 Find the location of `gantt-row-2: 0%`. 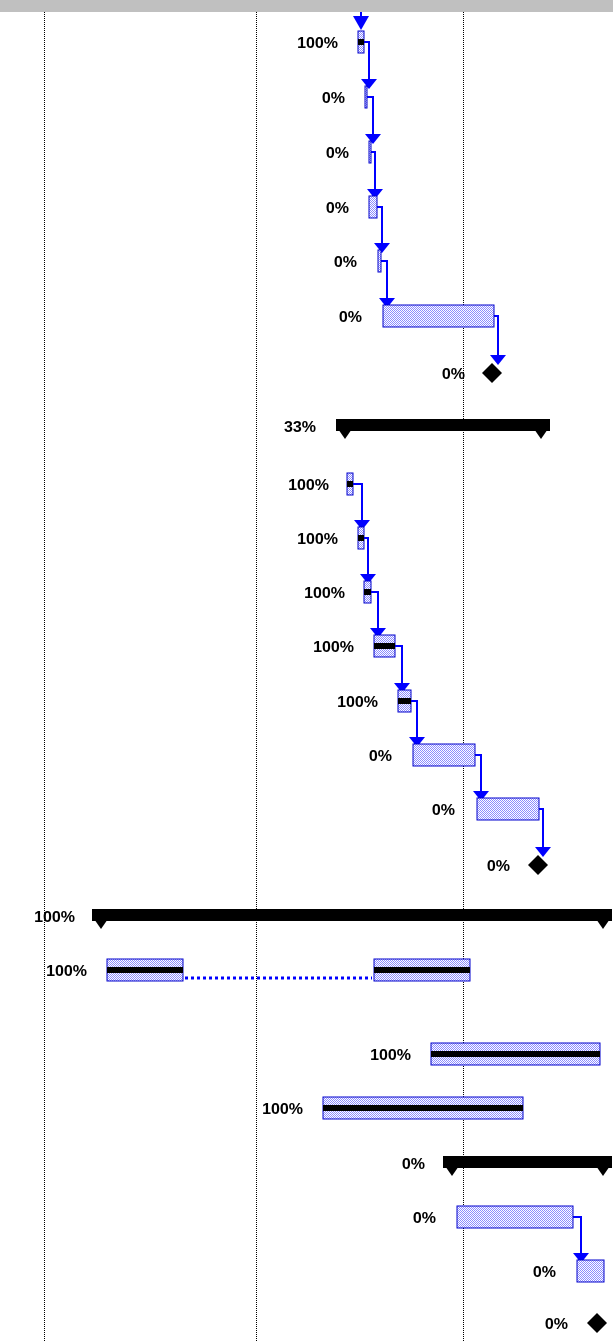

gantt-row-2: 0% is located at coordinates (345, 97).